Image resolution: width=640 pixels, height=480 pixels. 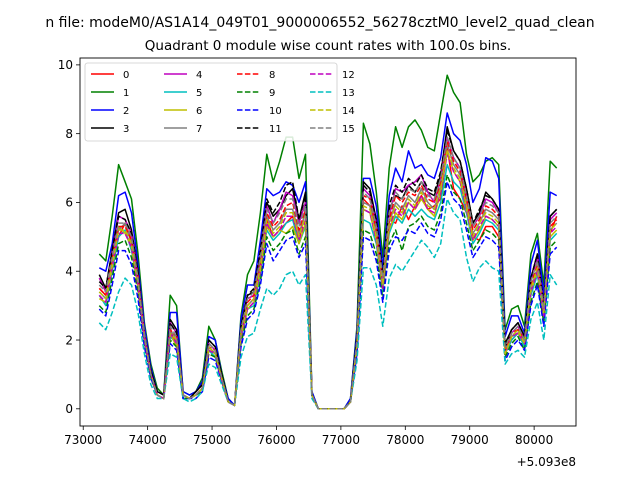 What do you see at coordinates (272, 93) in the screenshot?
I see `legend-label-9: 9` at bounding box center [272, 93].